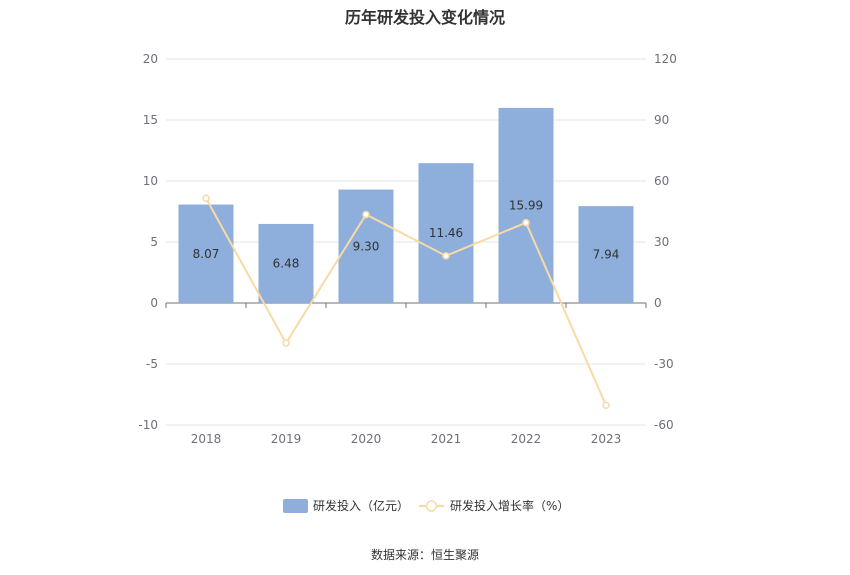 Image resolution: width=850 pixels, height=575 pixels. I want to click on legend: 研发投入（亿元） 研发投入增长率（%）, so click(426, 505).